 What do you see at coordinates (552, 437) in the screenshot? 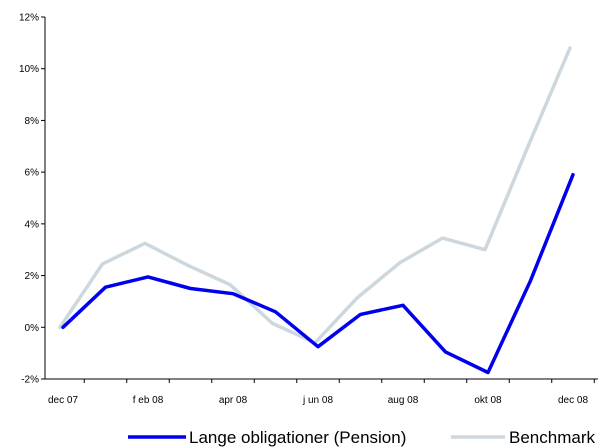
I see `legend-label: Benchmark` at bounding box center [552, 437].